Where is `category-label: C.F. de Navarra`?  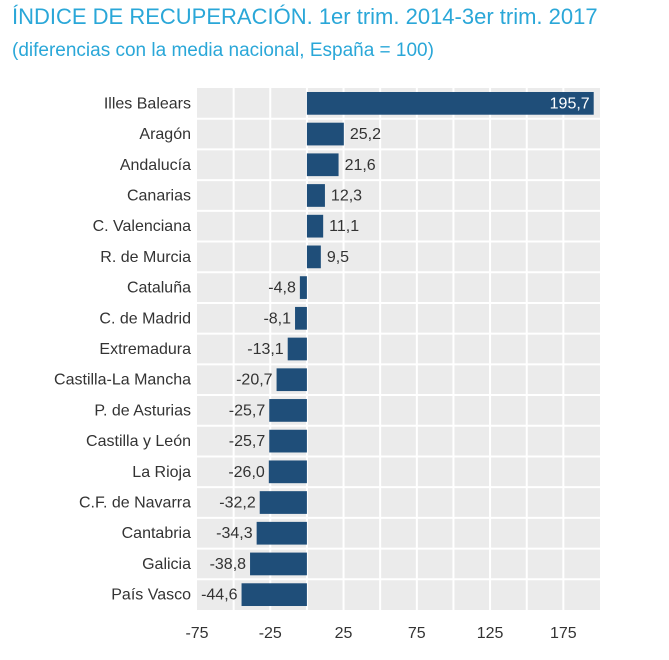 category-label: C.F. de Navarra is located at coordinates (135, 503).